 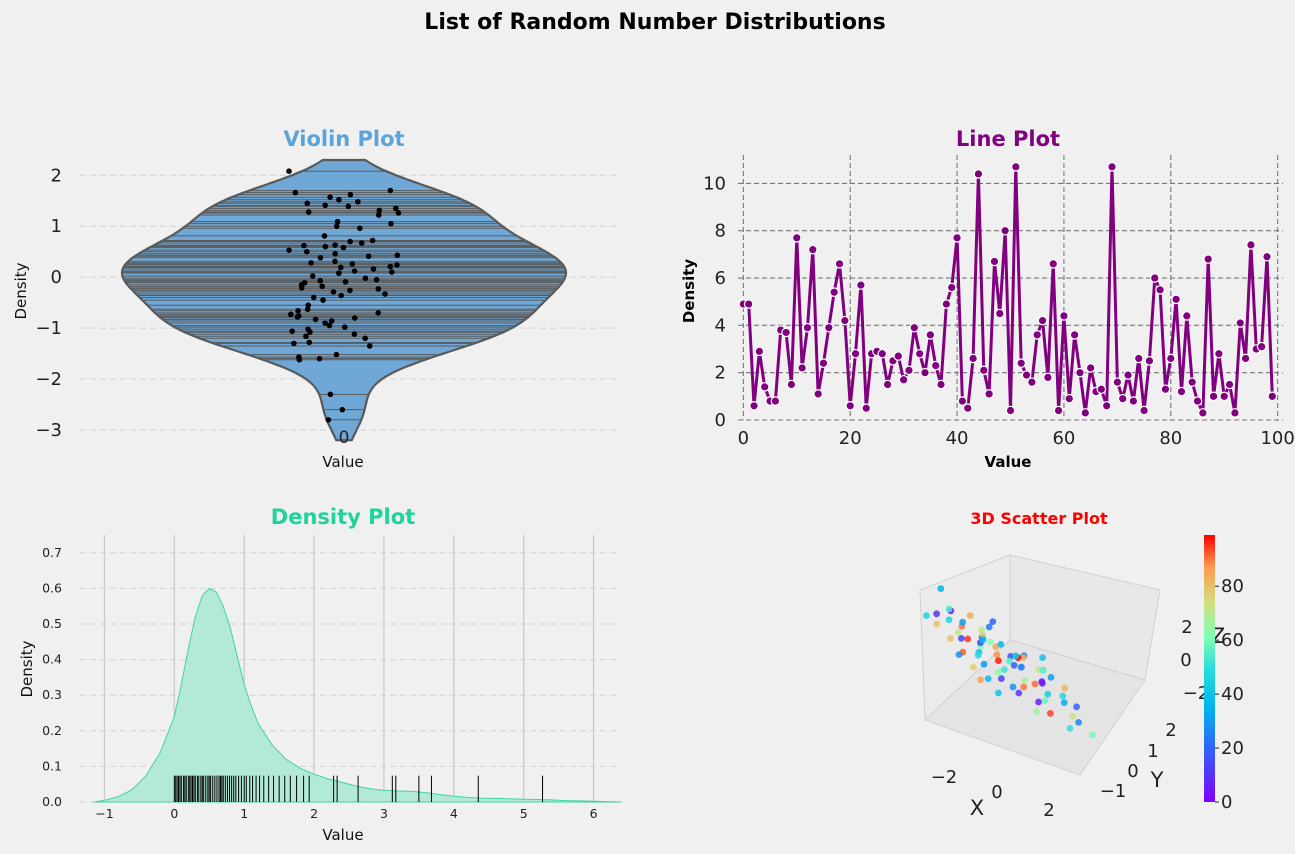 What do you see at coordinates (357, 695) in the screenshot?
I see `density-area` at bounding box center [357, 695].